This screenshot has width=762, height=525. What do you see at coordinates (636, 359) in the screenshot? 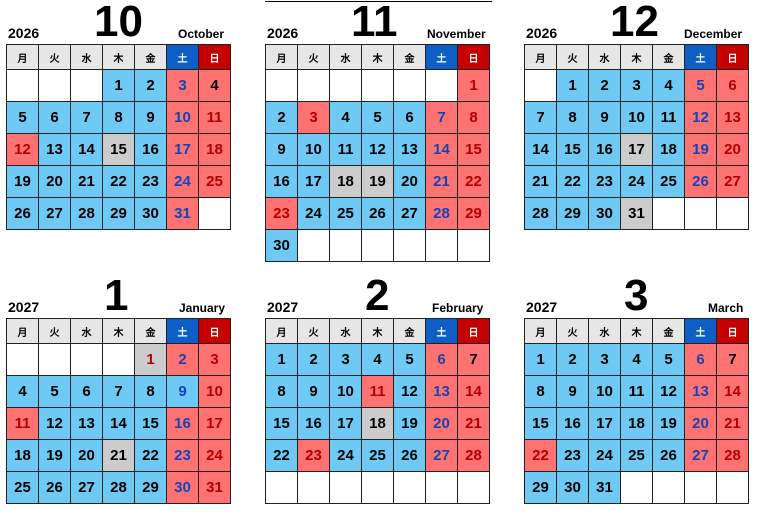
I see `day-cell: 4` at bounding box center [636, 359].